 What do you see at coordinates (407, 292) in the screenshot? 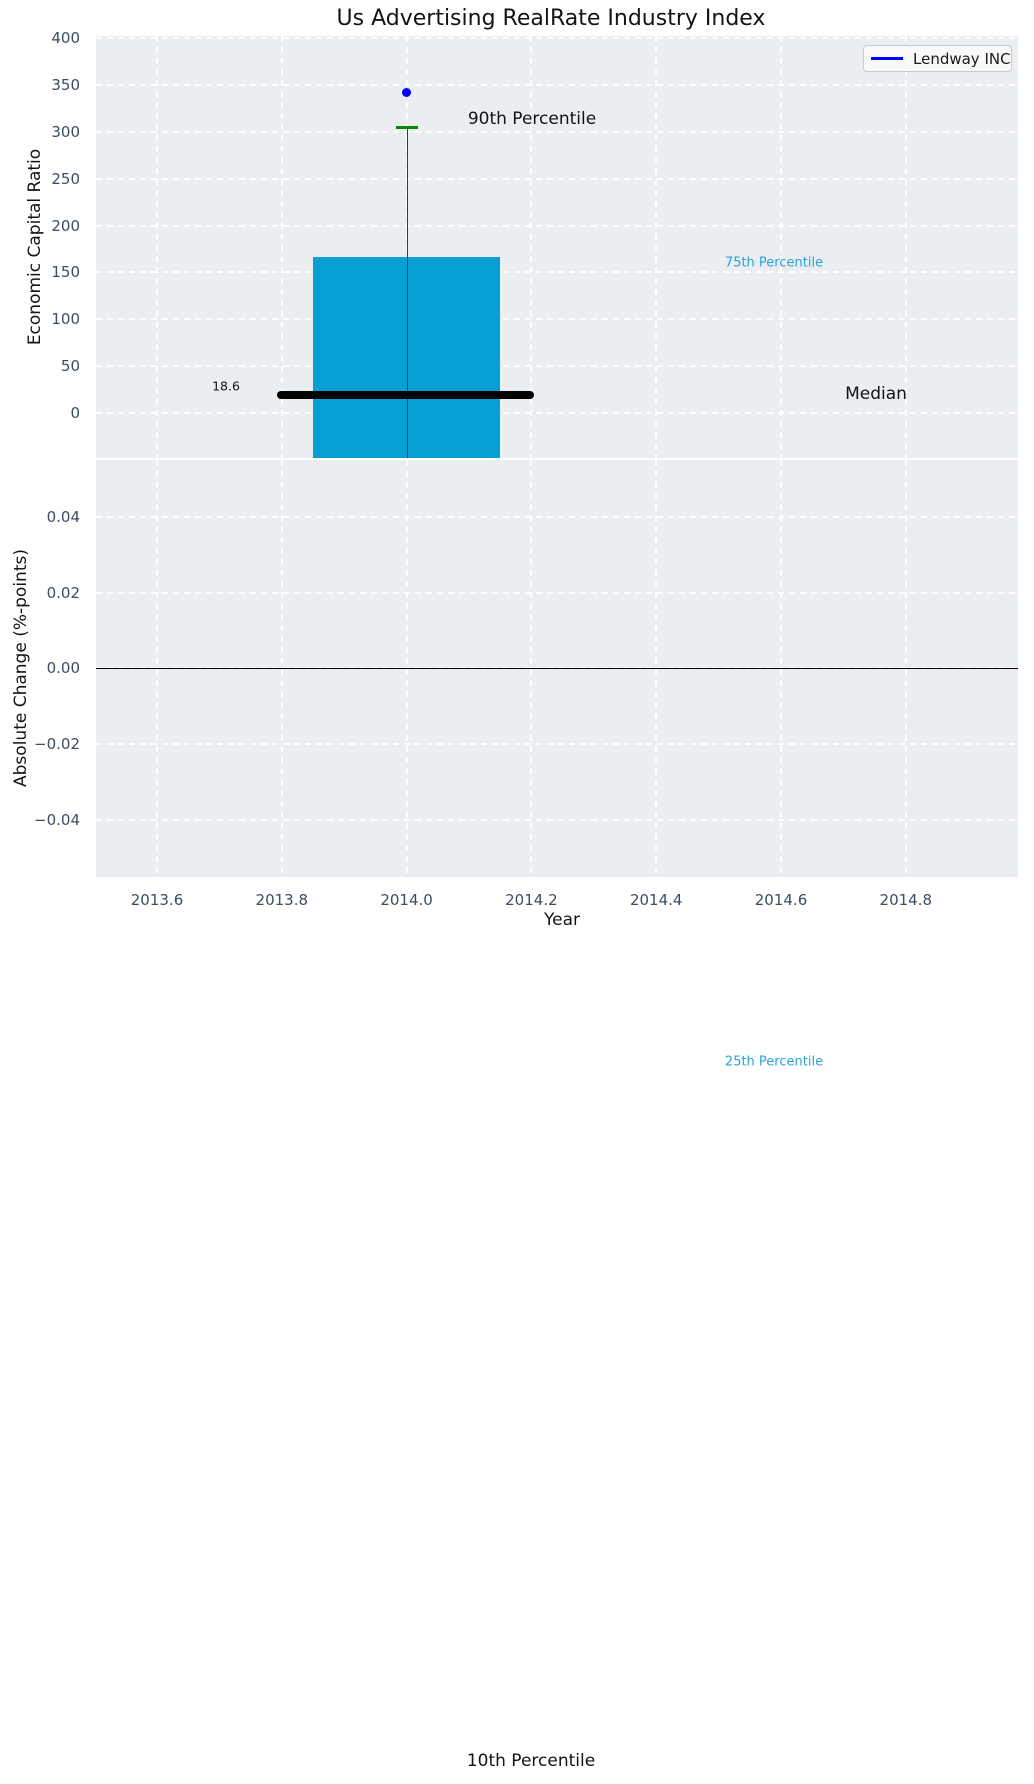
I see `whisker-line` at bounding box center [407, 292].